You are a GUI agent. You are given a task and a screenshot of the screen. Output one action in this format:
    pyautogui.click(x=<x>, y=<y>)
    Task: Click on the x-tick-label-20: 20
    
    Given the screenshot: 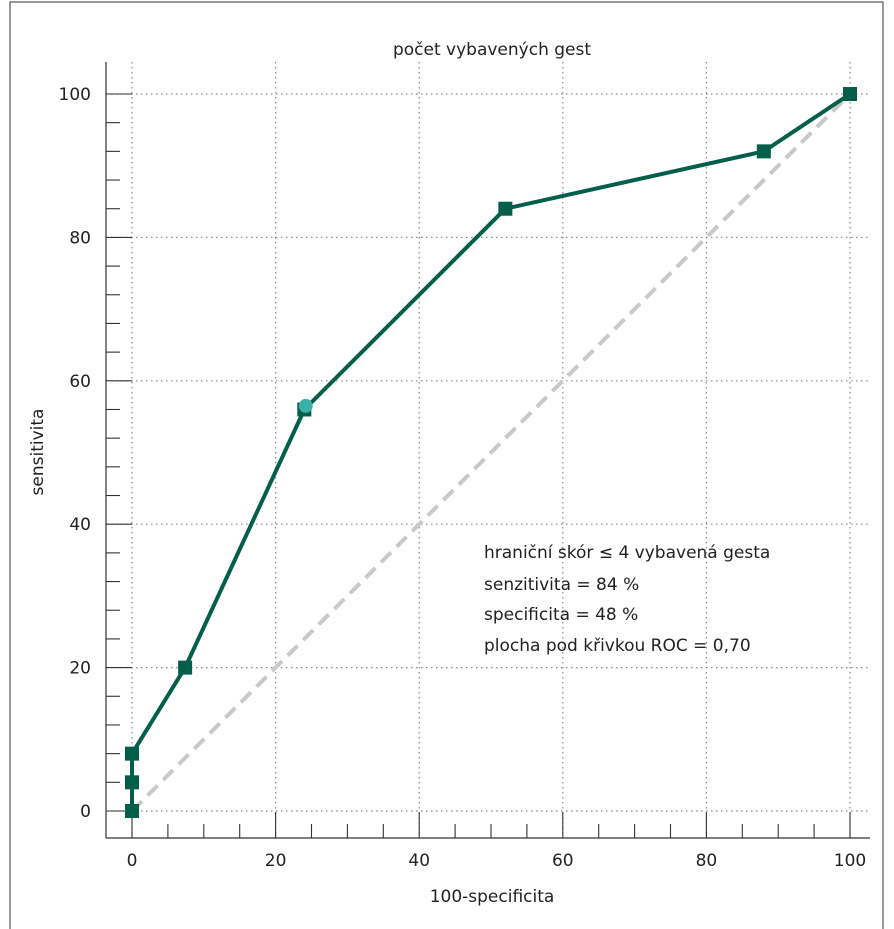 What is the action you would take?
    pyautogui.click(x=276, y=861)
    